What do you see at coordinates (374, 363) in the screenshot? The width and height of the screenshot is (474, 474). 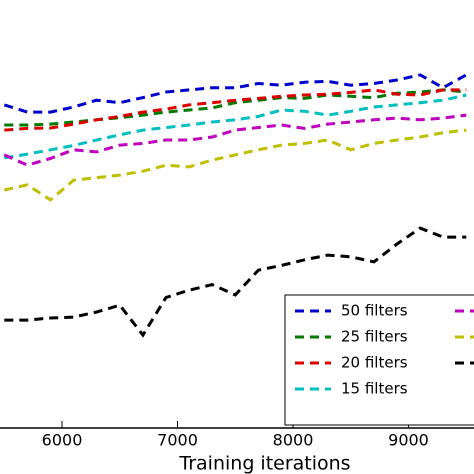 I see `legend-label: 20 filters` at bounding box center [374, 363].